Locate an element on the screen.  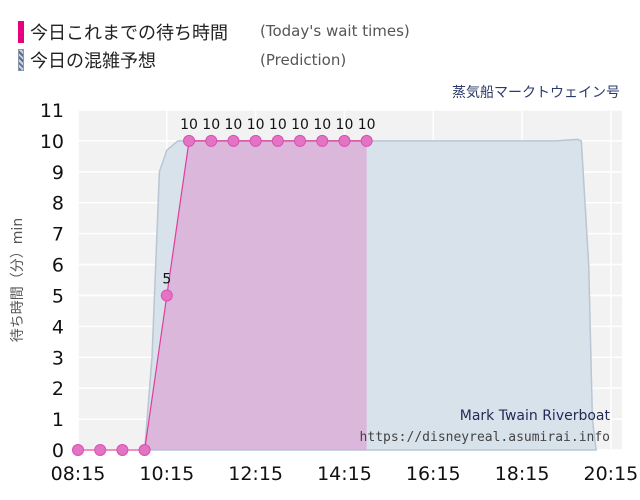
y-tick-label: 6 is located at coordinates (58, 266).